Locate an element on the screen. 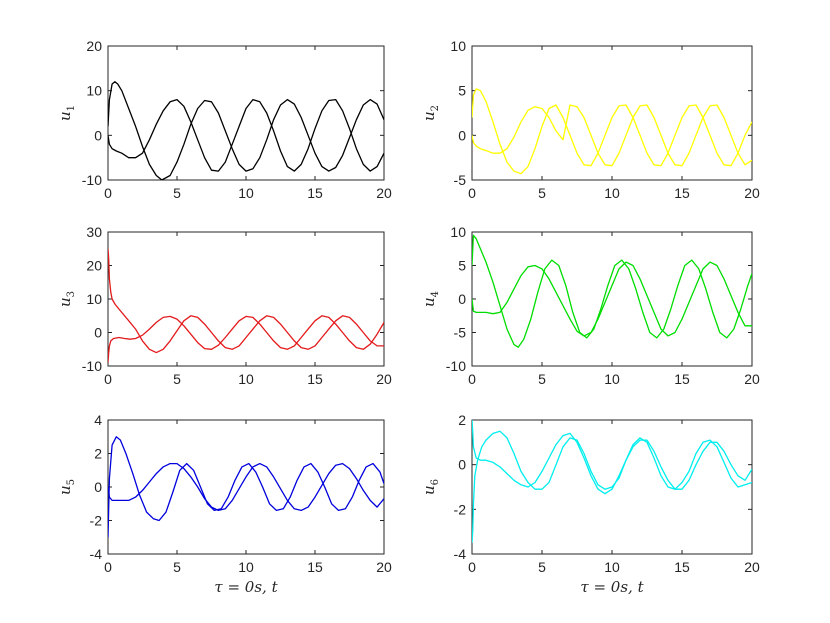 The width and height of the screenshot is (830, 623). chart-panel-5: 0 5 10 15 20 -4 -2 0 2 4 u5 τ = 0s, t is located at coordinates (224, 504).